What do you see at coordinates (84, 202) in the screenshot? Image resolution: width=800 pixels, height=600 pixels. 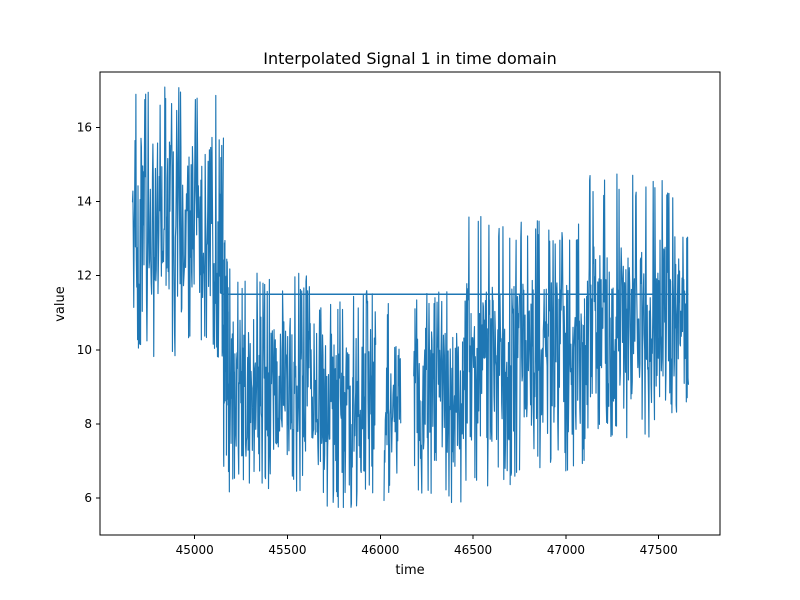 I see `y-tick-label: 14` at bounding box center [84, 202].